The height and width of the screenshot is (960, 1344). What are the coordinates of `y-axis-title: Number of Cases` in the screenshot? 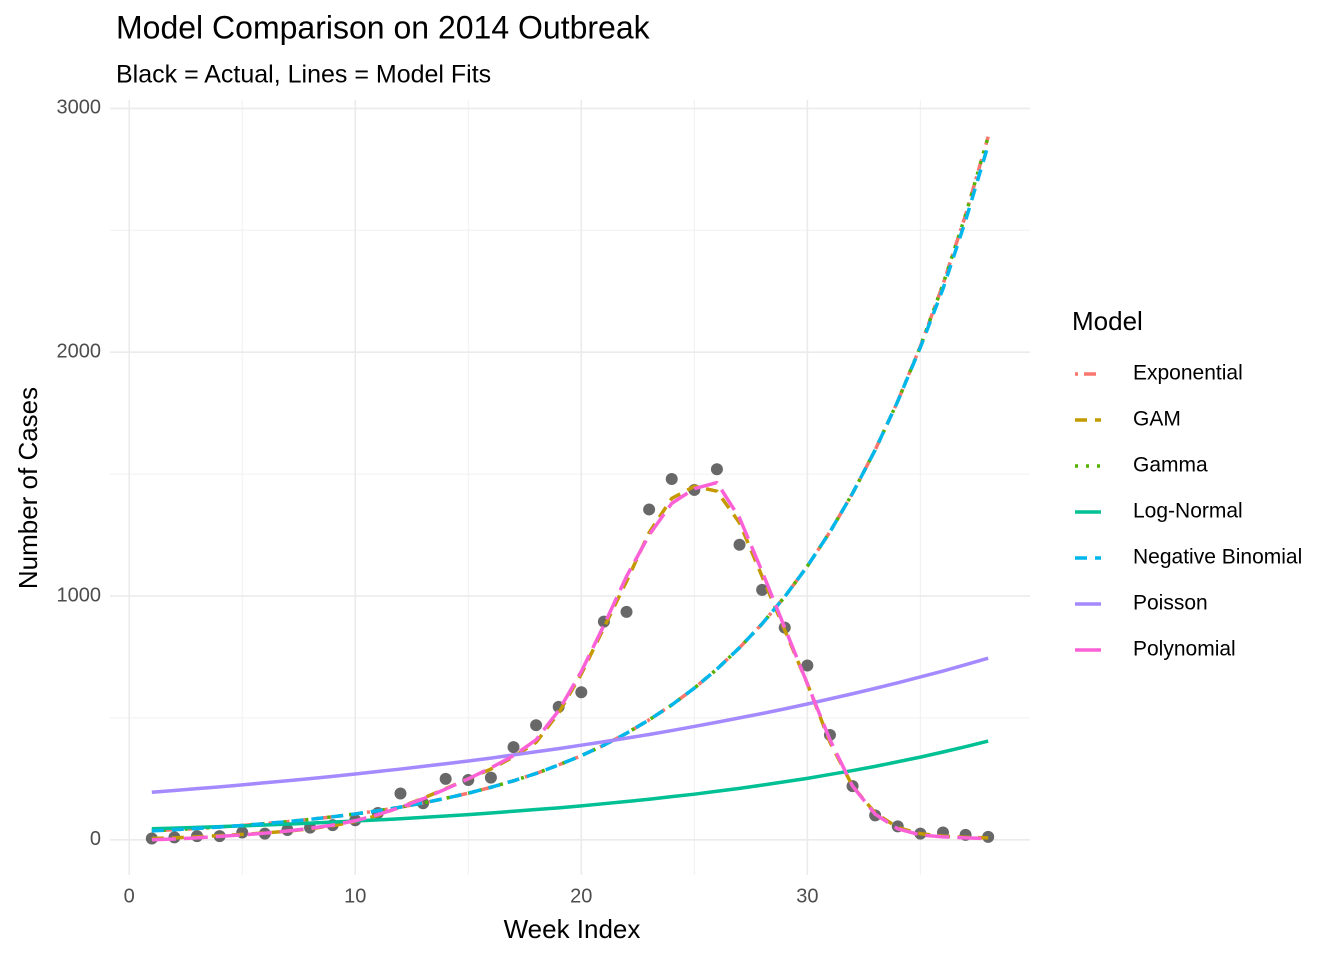 It's located at (28, 488).